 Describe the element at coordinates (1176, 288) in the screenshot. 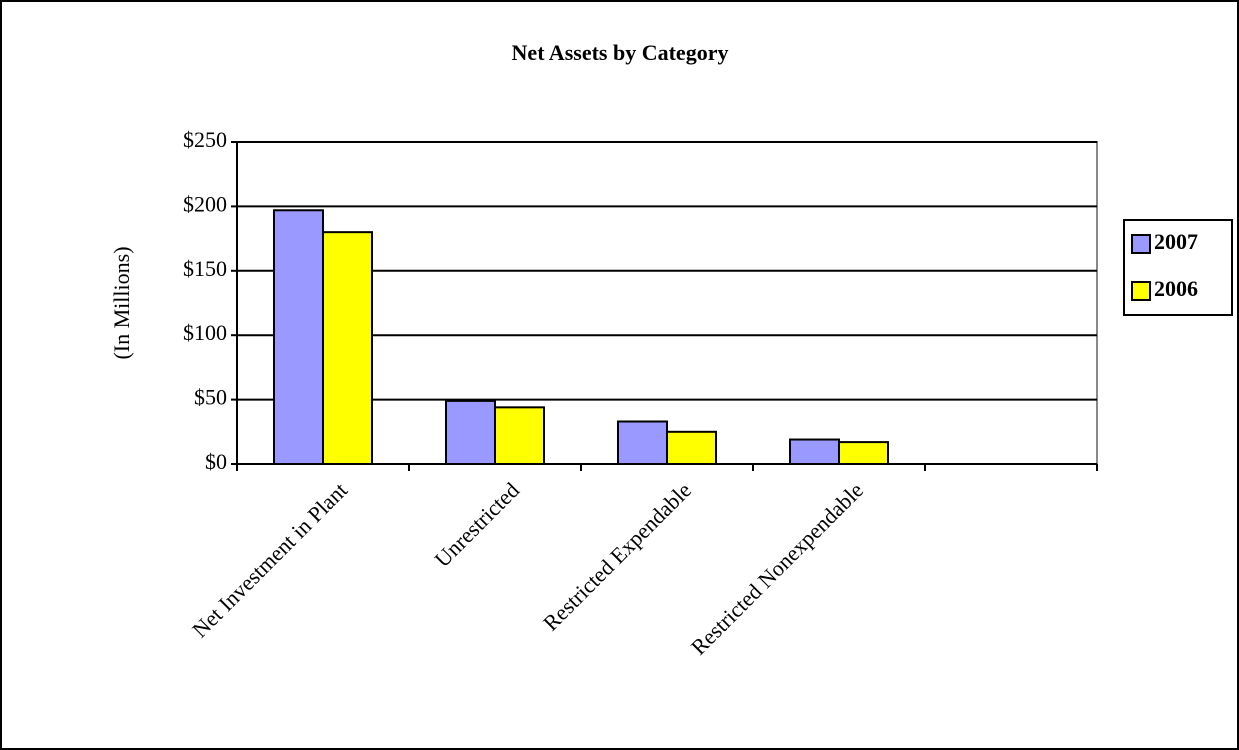

I see `legend-label: 2006` at that location.